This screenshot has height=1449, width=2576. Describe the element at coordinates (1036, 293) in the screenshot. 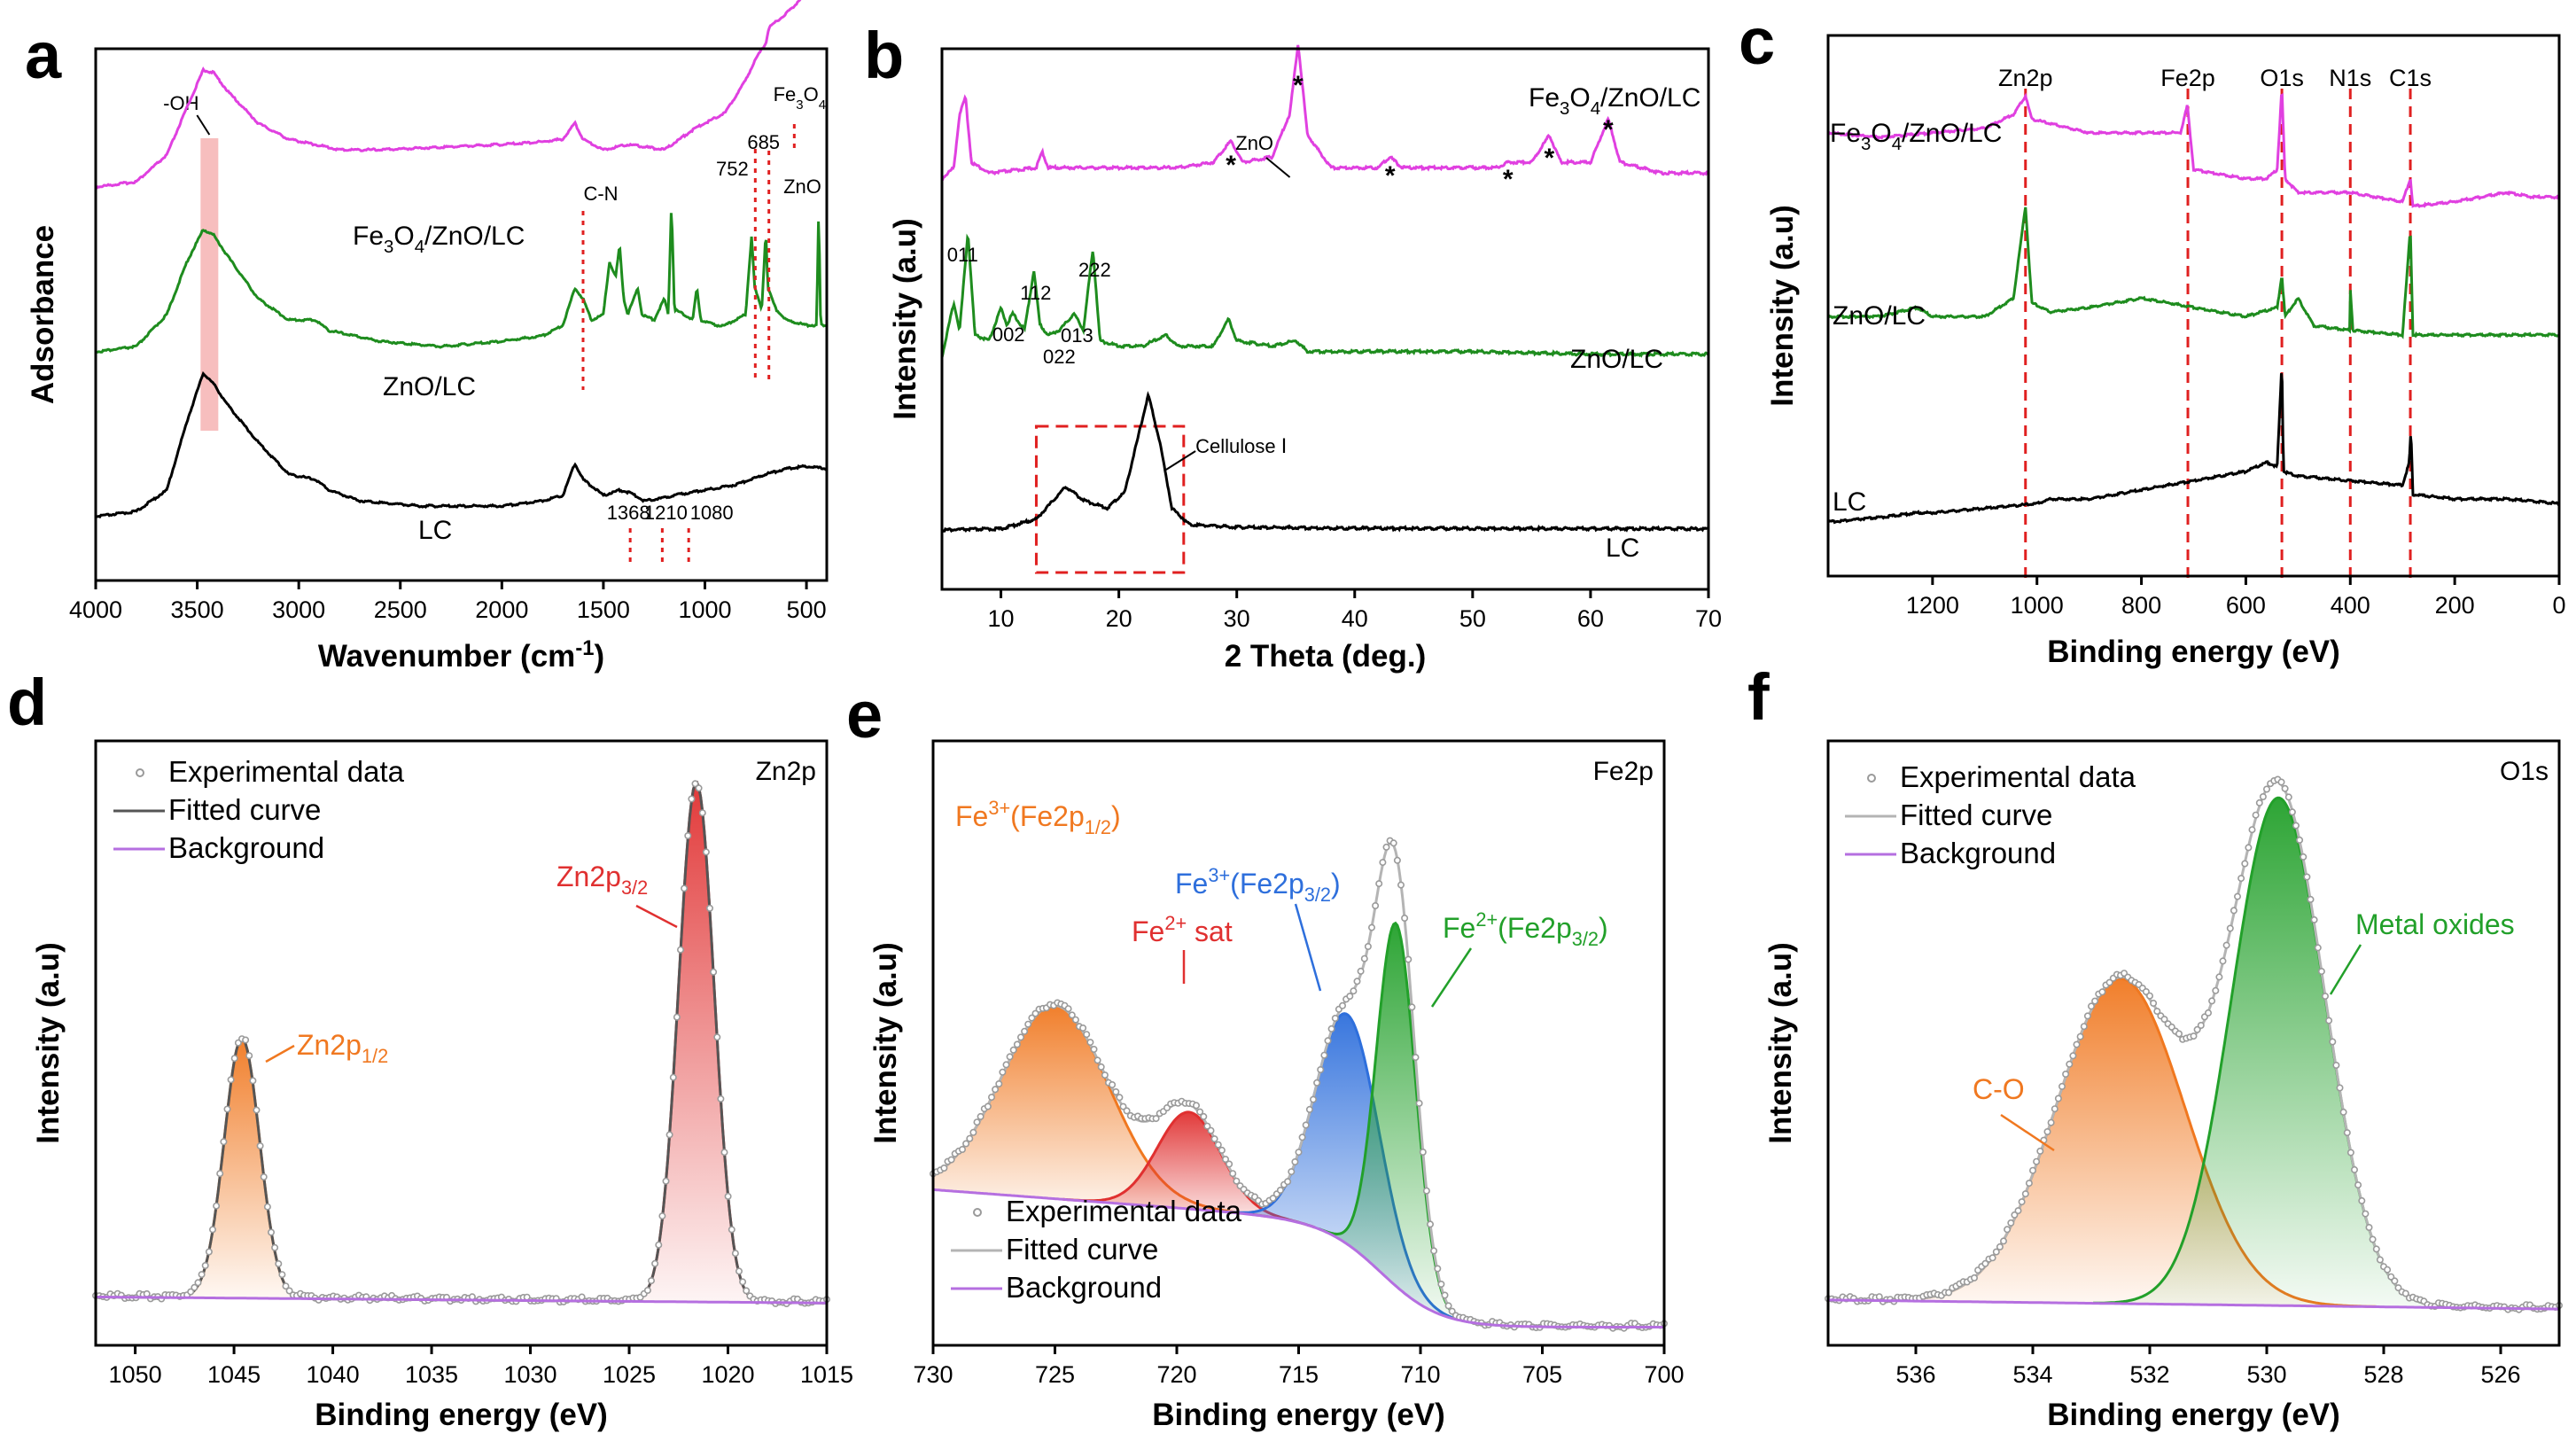

I see `hkl-112: 112` at that location.